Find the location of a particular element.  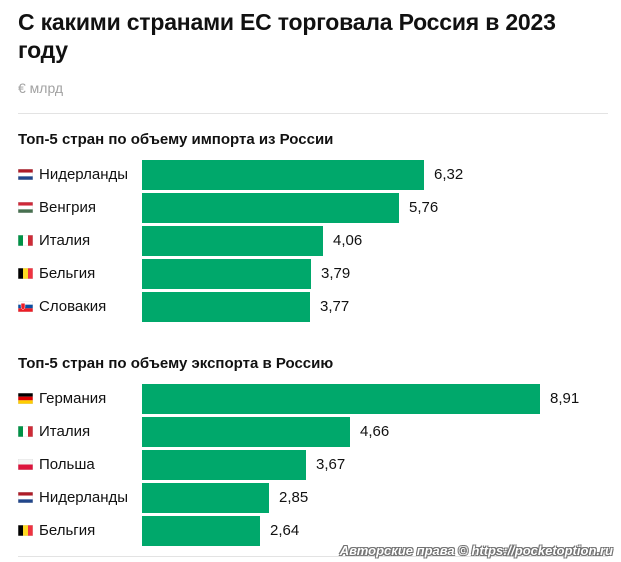

bar-row: Нидерланды 6,32 is located at coordinates (318, 175).